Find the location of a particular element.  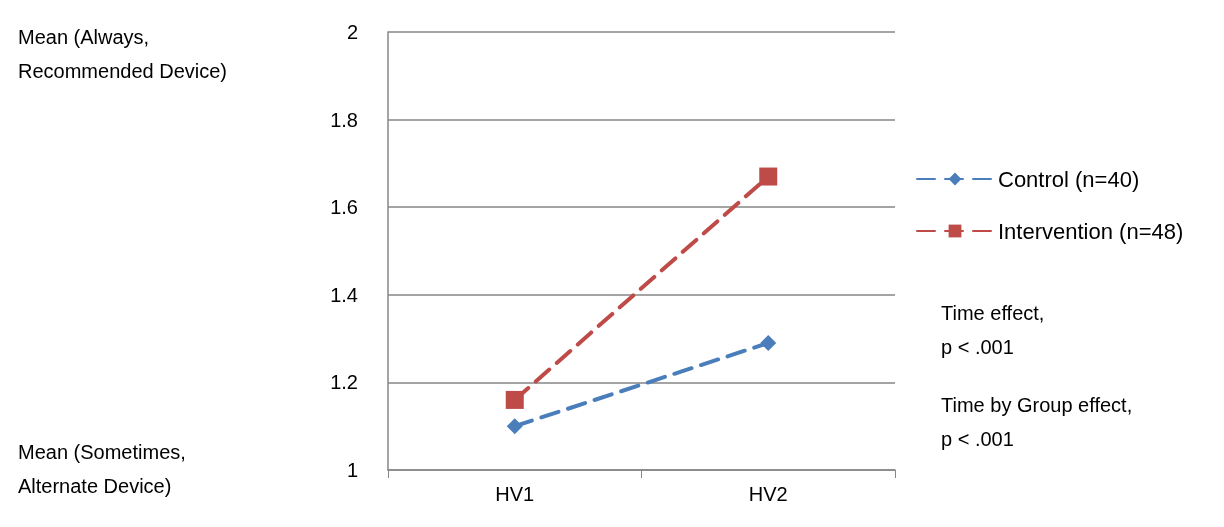

legend-label: Control (n=40) is located at coordinates (1069, 179).